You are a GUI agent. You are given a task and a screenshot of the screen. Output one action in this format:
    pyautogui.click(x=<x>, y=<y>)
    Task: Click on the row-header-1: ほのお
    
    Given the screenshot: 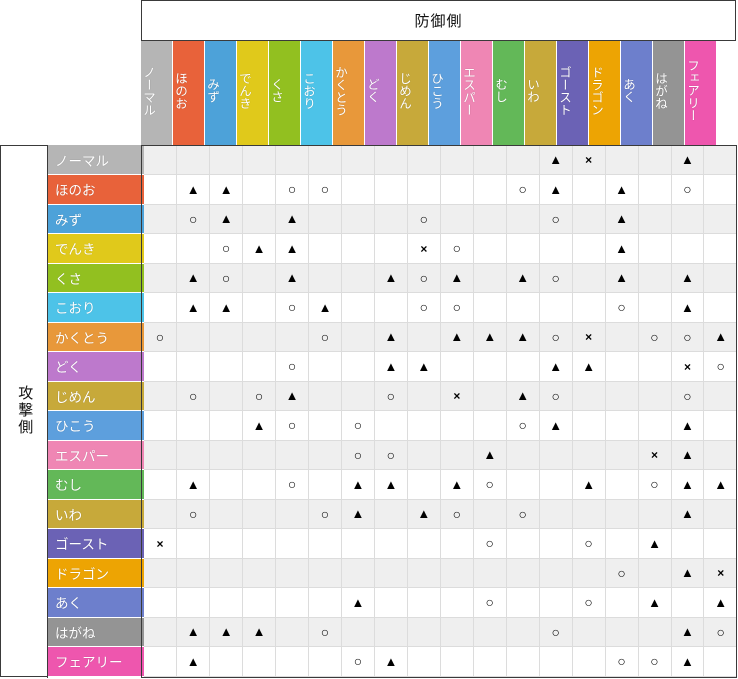 What is the action you would take?
    pyautogui.click(x=96, y=189)
    